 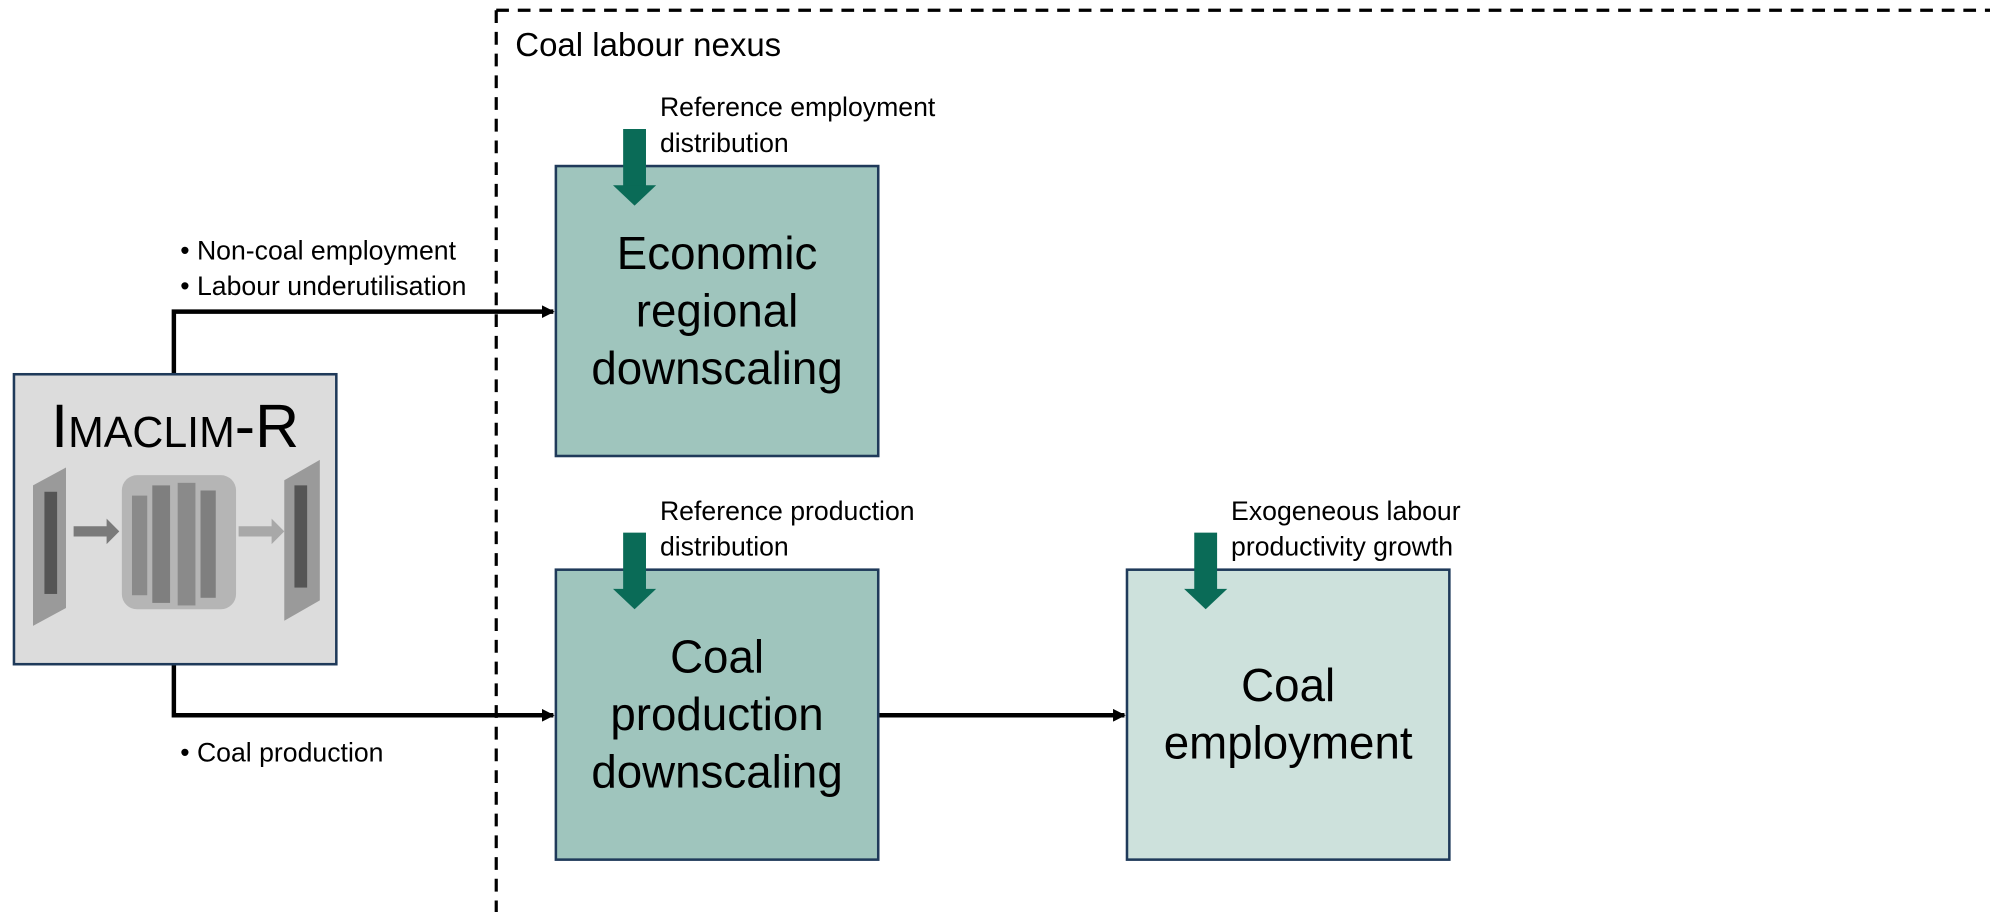 What do you see at coordinates (327, 250) in the screenshot?
I see `flow-text: Non-coal employment` at bounding box center [327, 250].